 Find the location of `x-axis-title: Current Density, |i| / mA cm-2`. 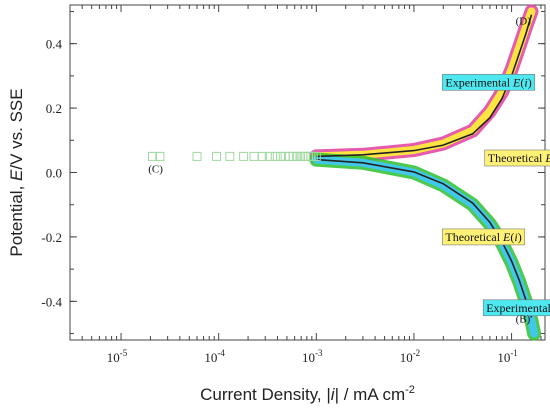

x-axis-title: Current Density, |i| / mA cm-2 is located at coordinates (307, 394).